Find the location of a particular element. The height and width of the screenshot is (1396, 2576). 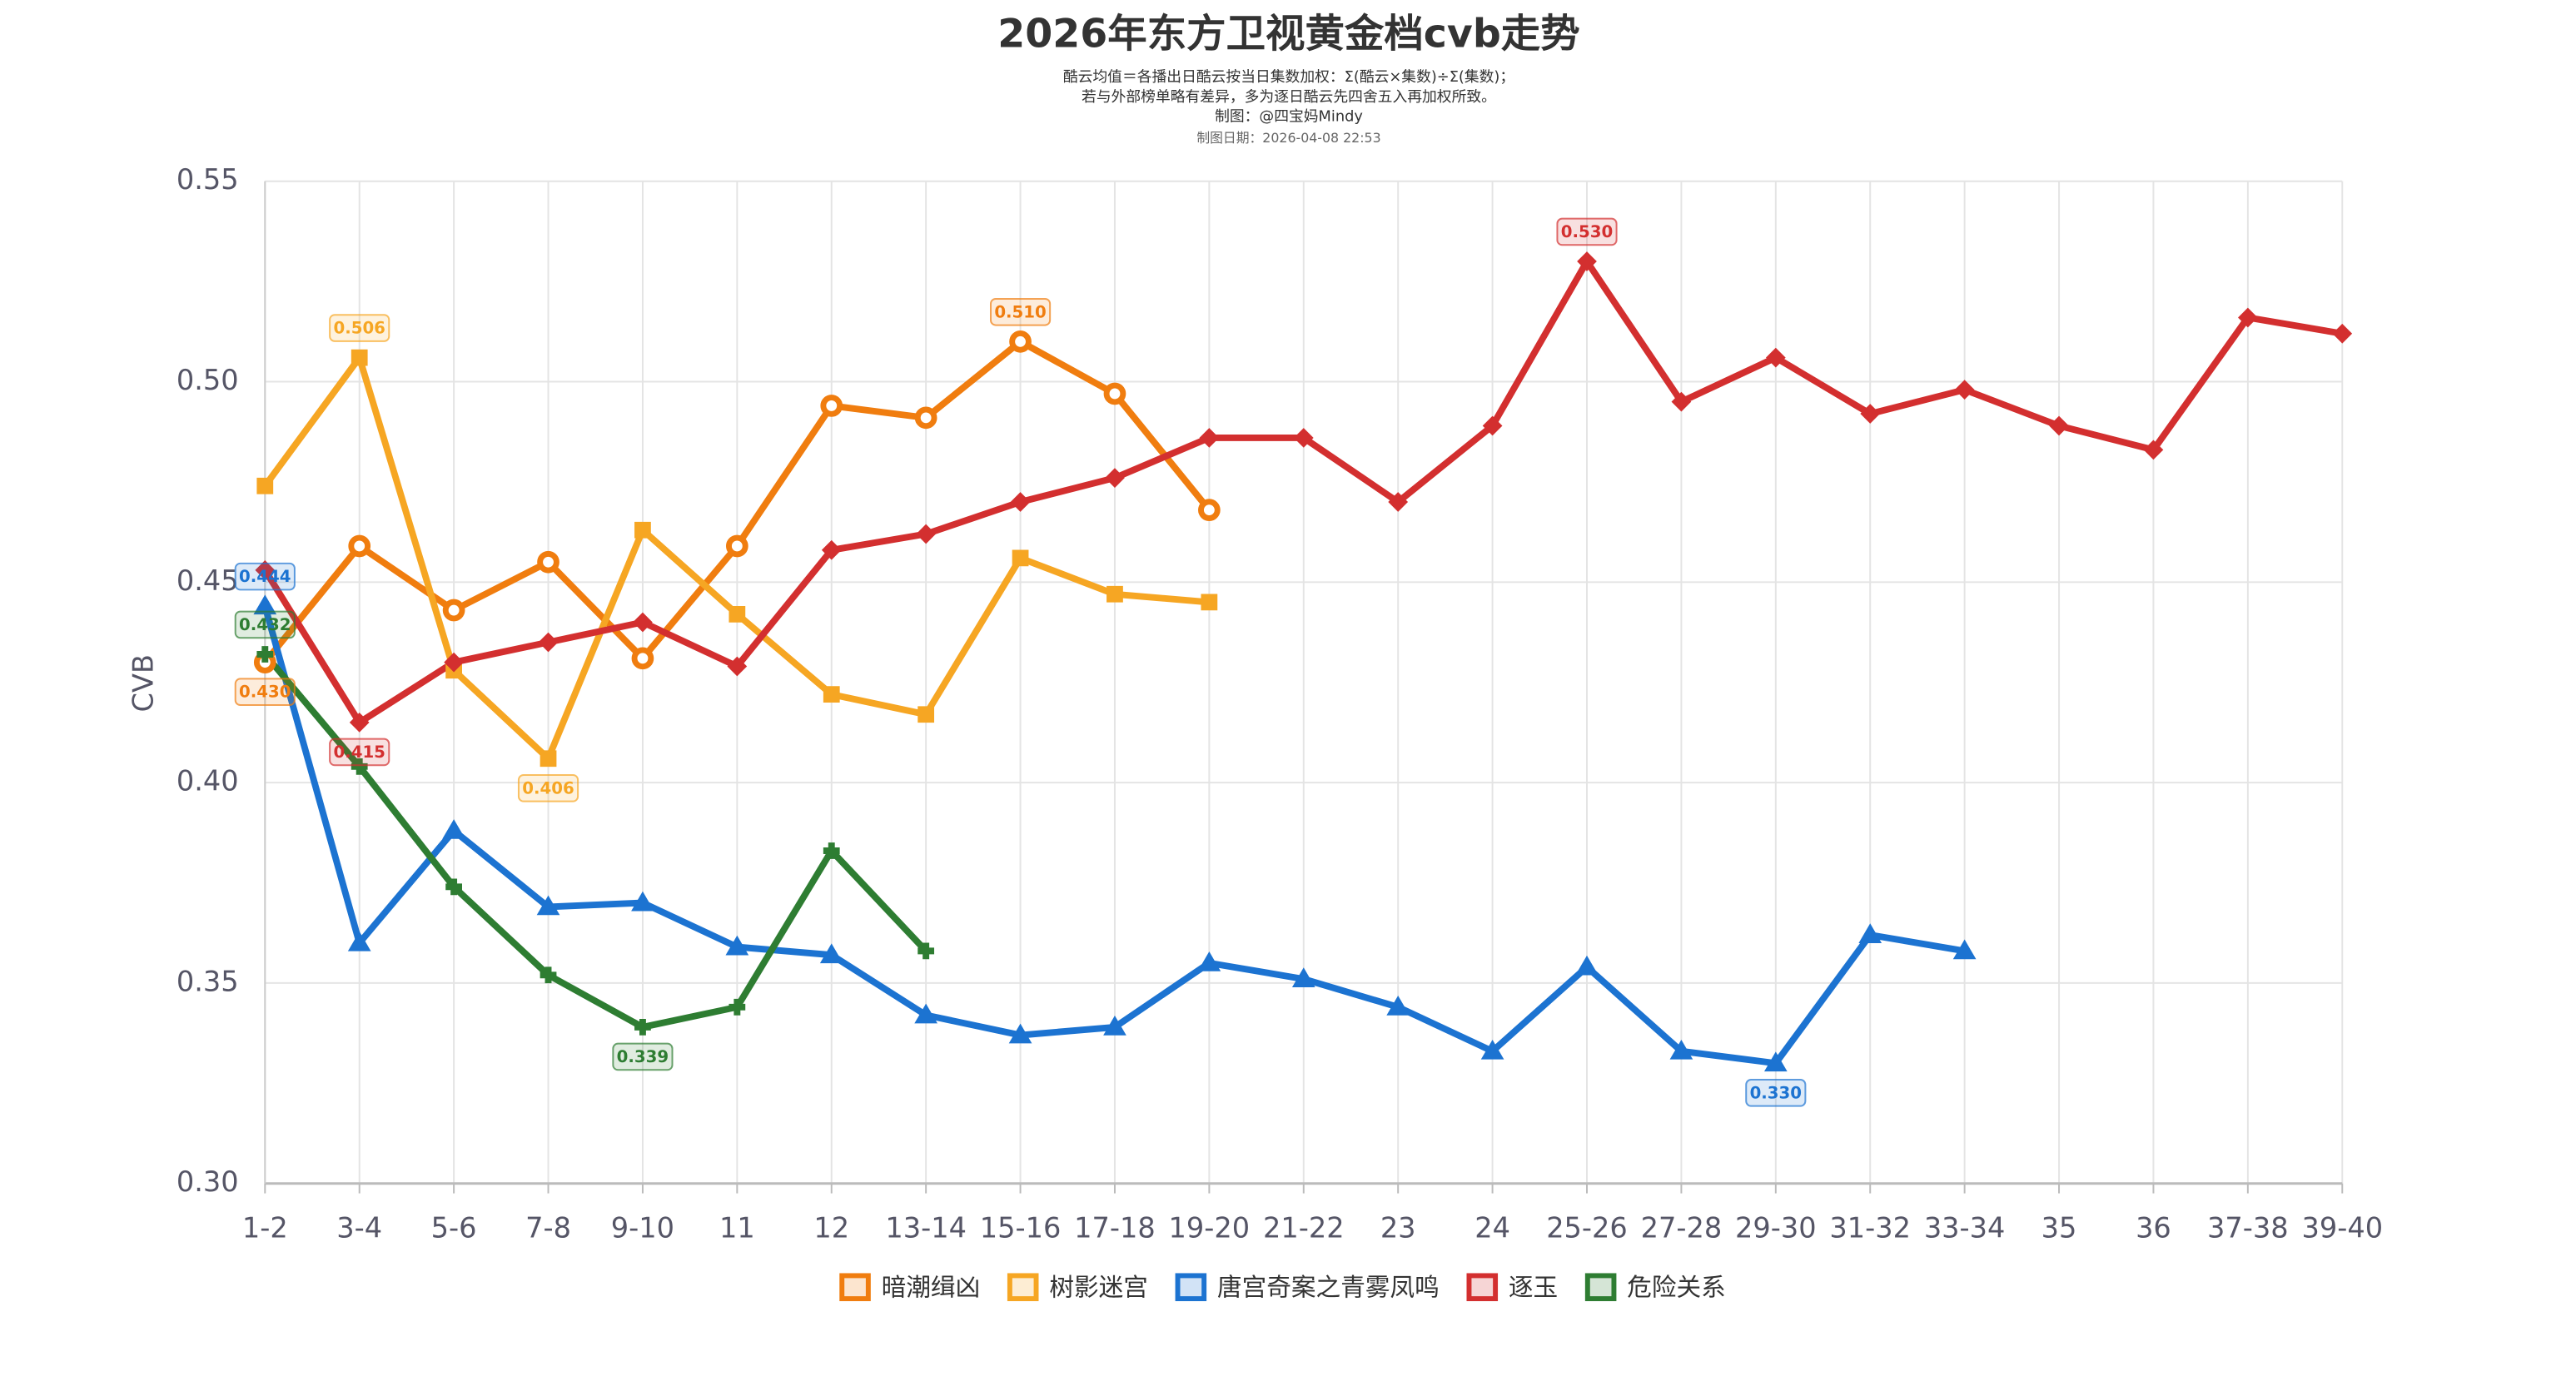

x-tick-label: 3-4 is located at coordinates (359, 1228).